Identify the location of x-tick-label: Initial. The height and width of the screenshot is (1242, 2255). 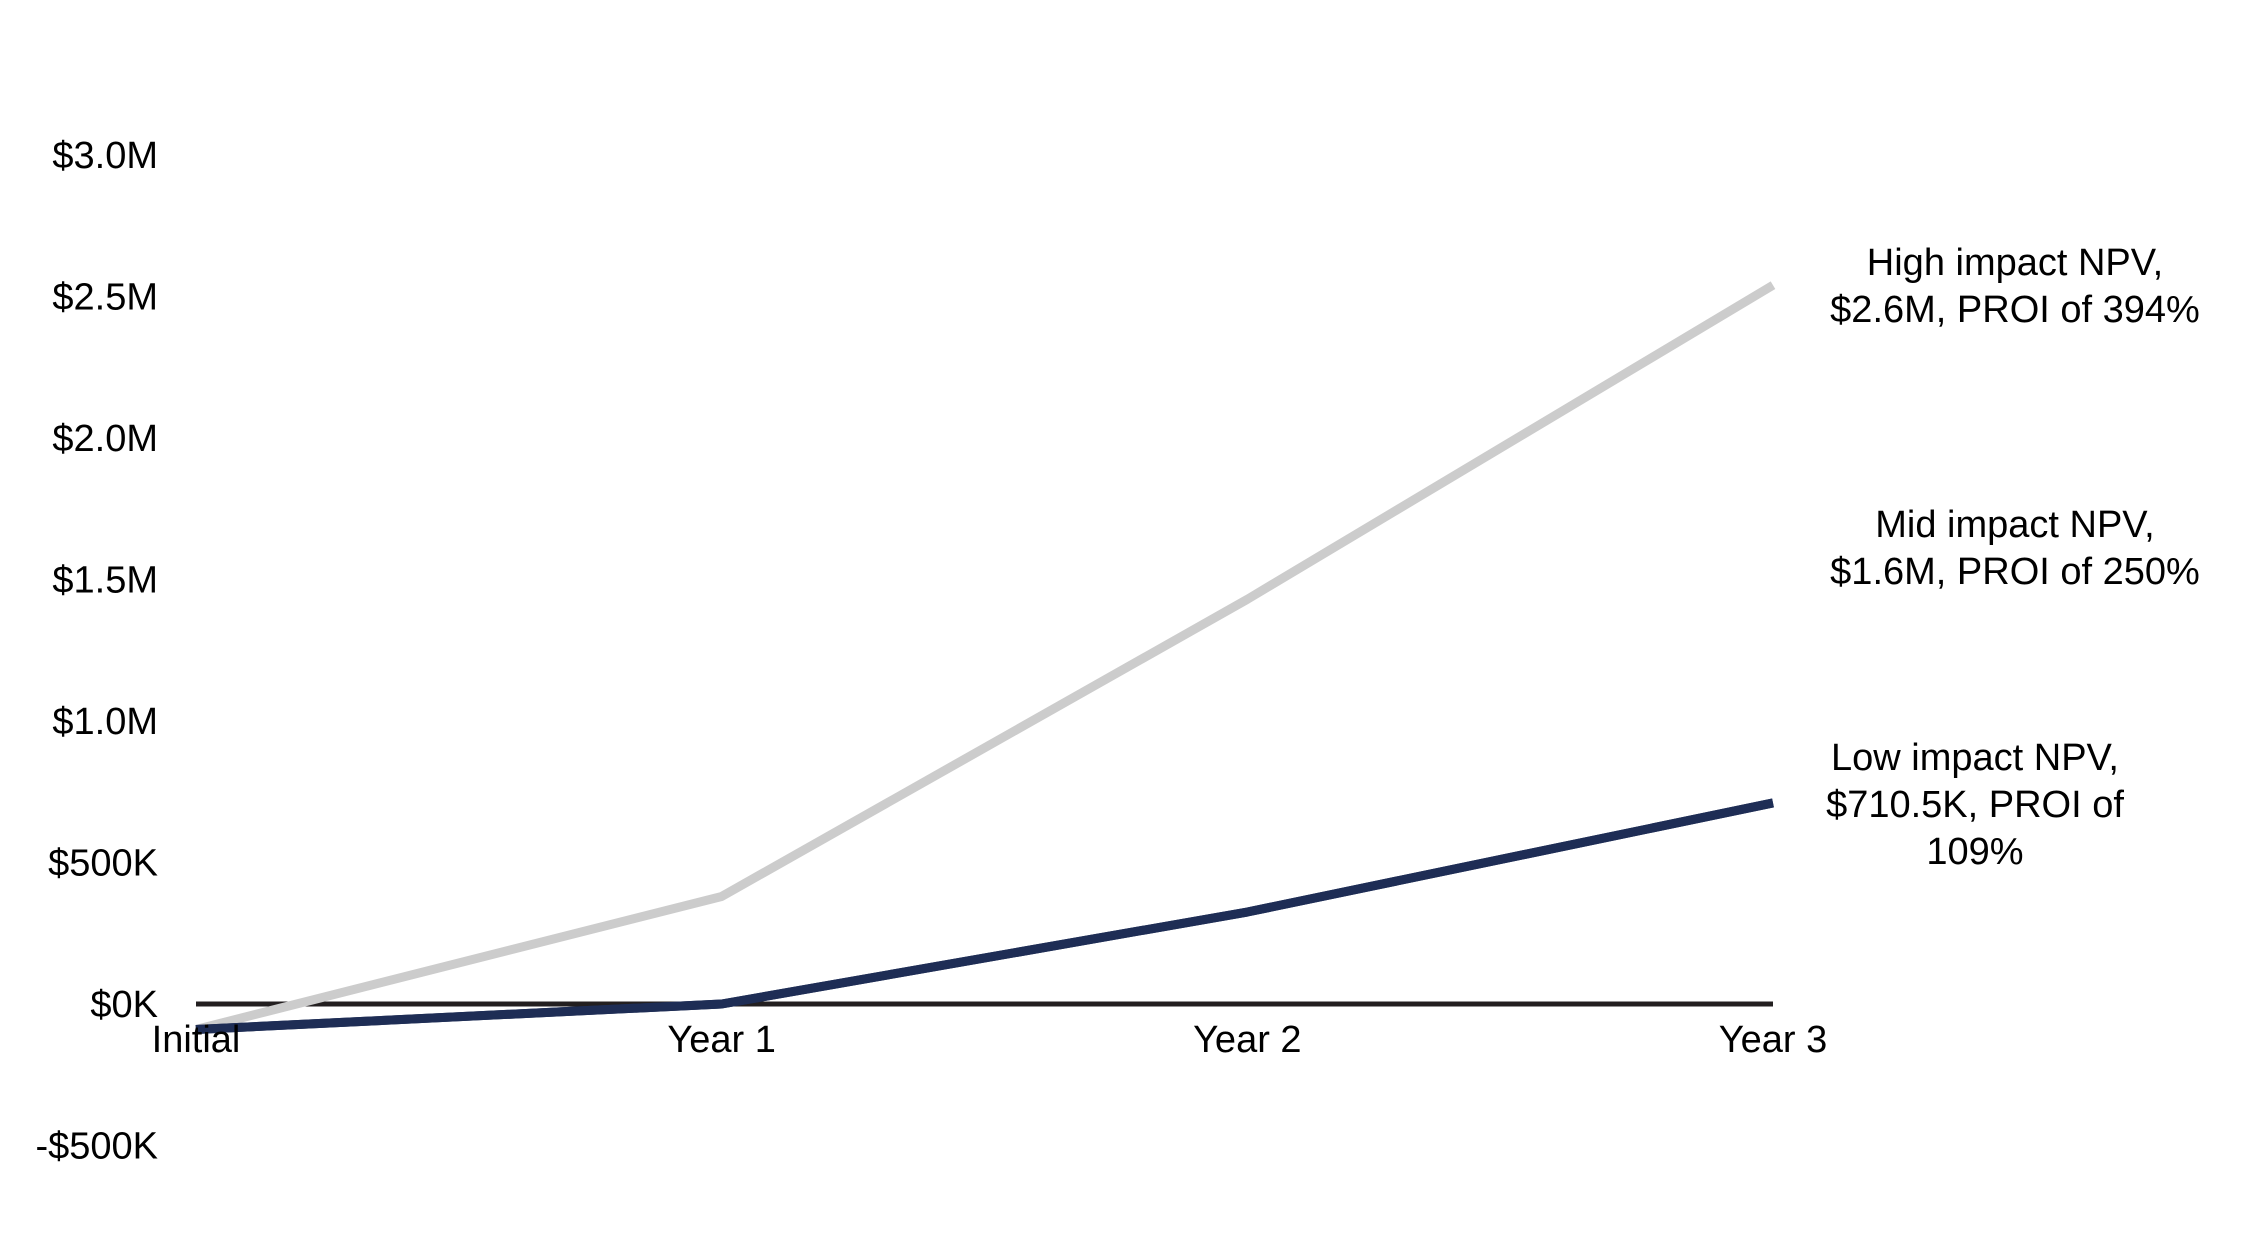
(196, 1040).